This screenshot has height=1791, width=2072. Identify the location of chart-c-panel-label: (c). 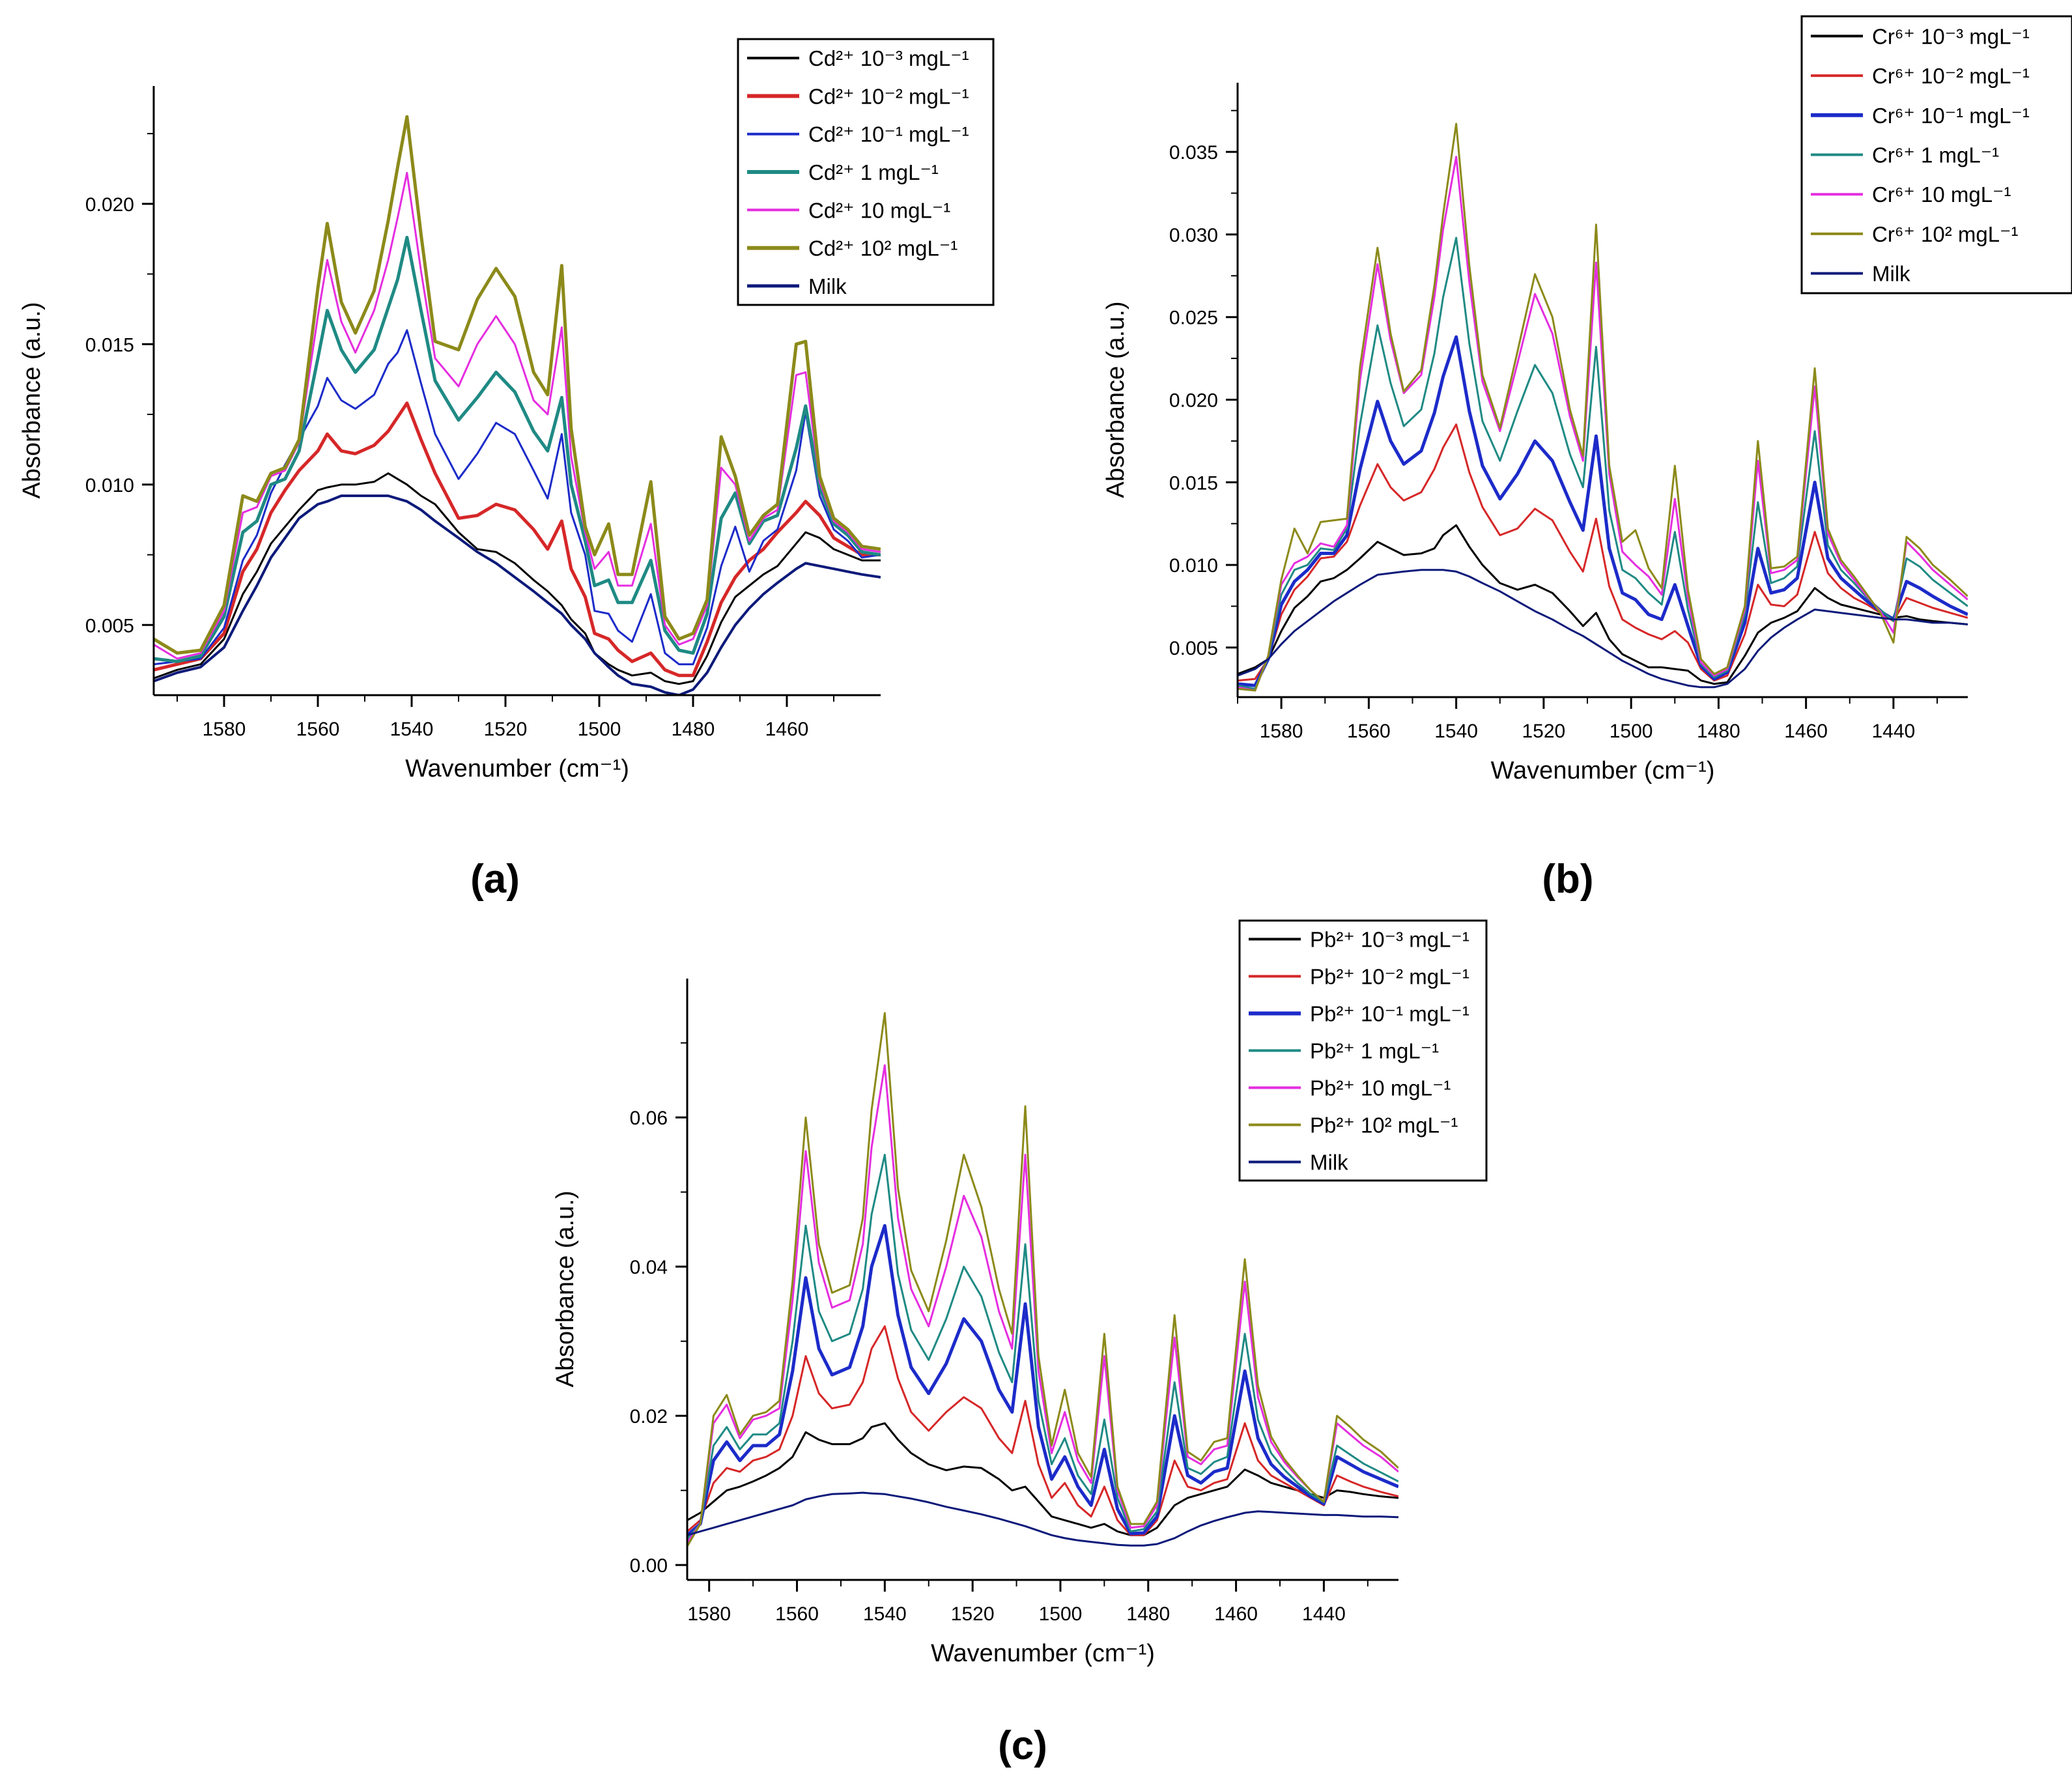
(1022, 1746).